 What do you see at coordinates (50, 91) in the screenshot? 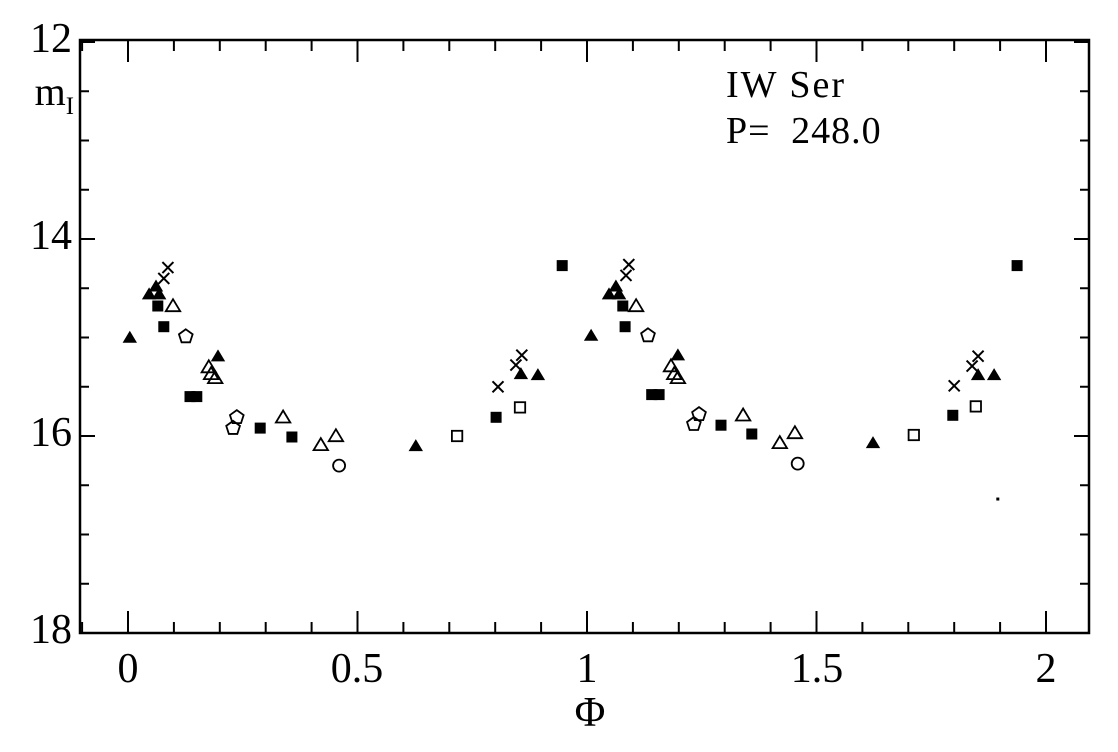
I see `y-axis-label-base: m` at bounding box center [50, 91].